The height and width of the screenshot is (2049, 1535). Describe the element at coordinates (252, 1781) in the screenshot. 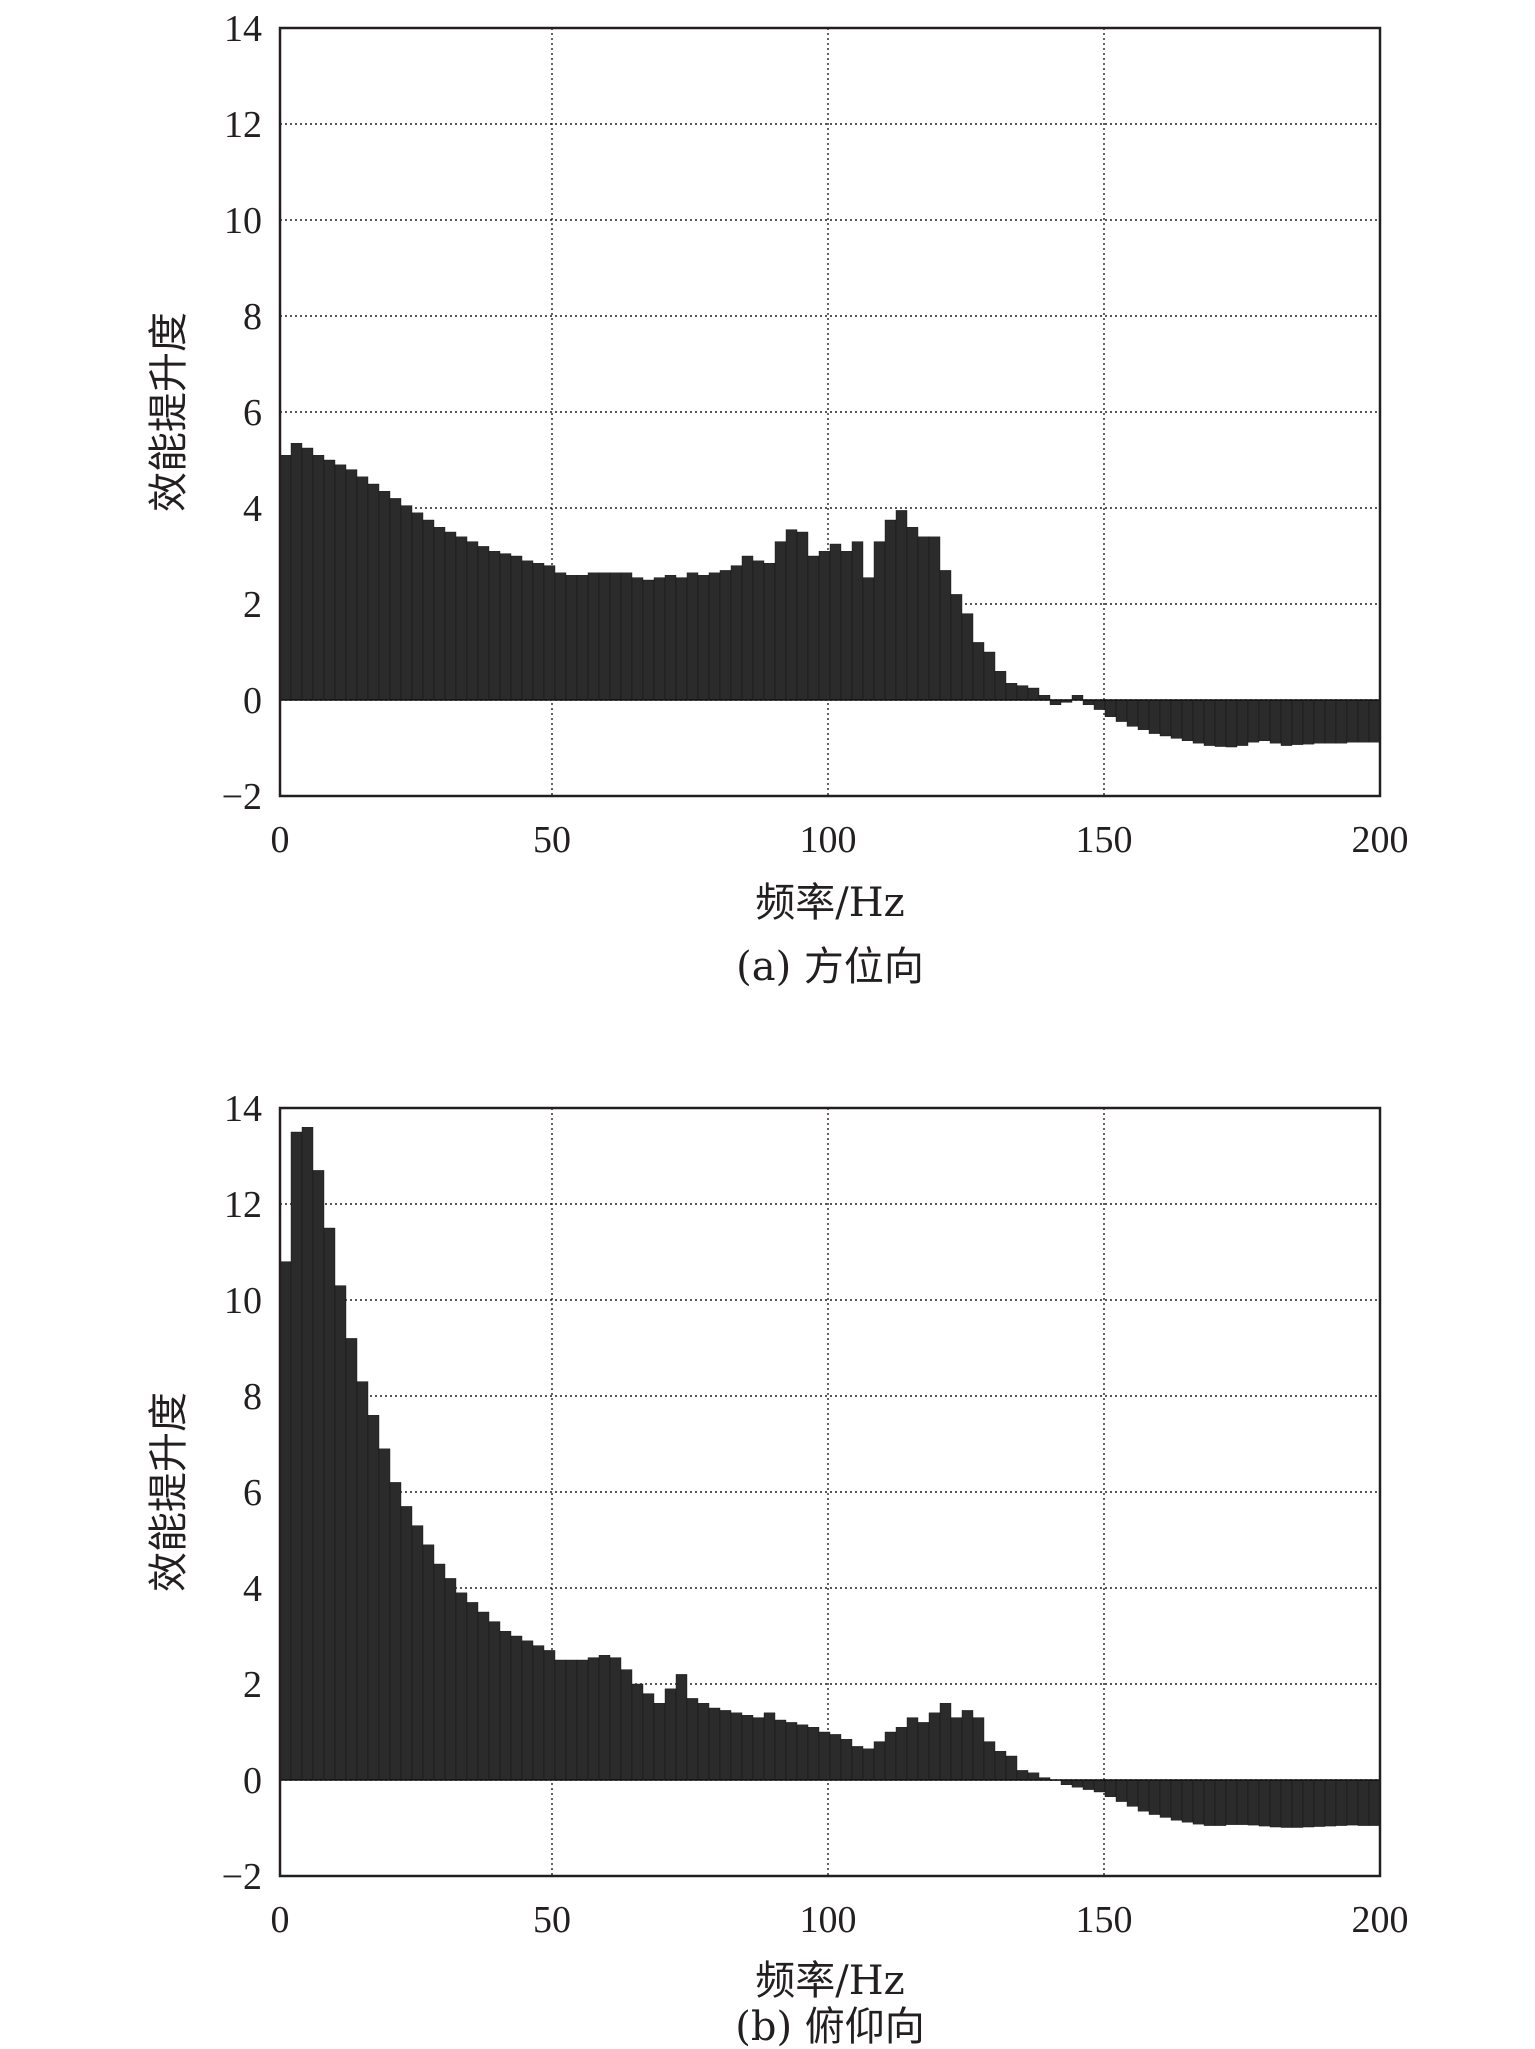

I see `chart-b-y-tick-label: 0` at that location.